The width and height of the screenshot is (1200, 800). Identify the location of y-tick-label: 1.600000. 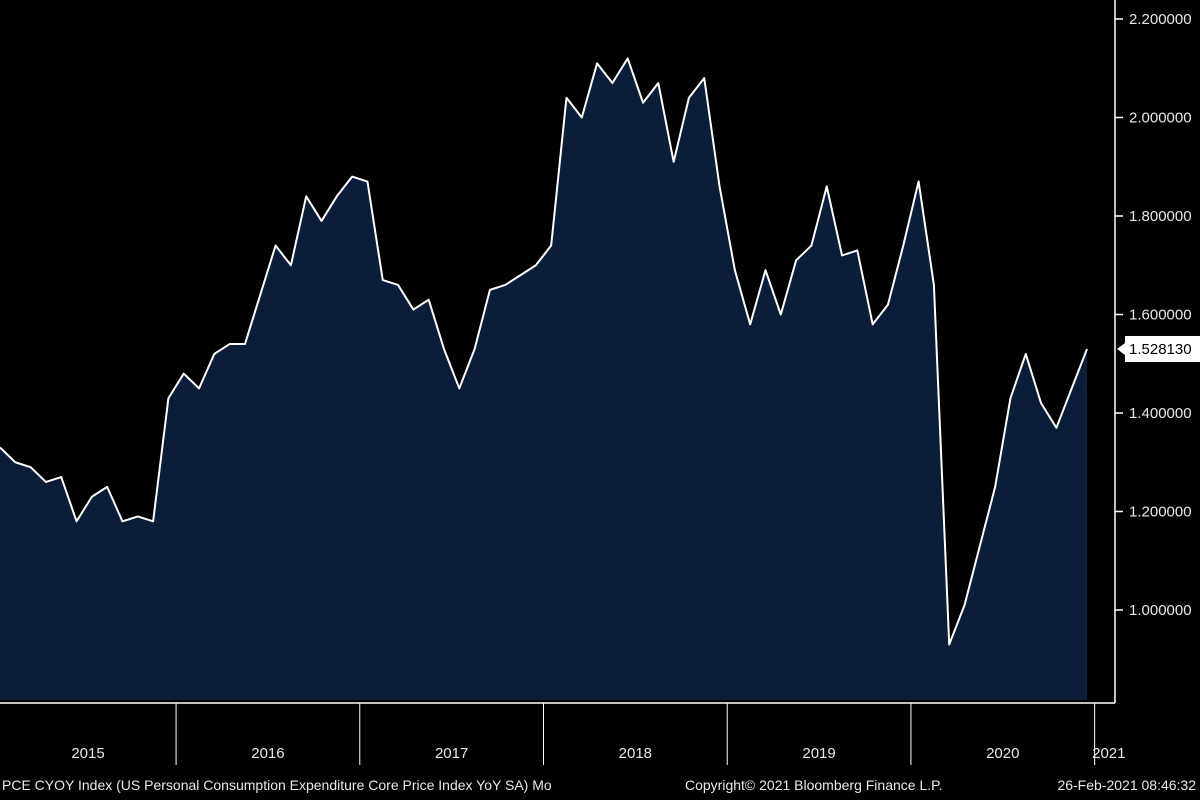
(1160, 315).